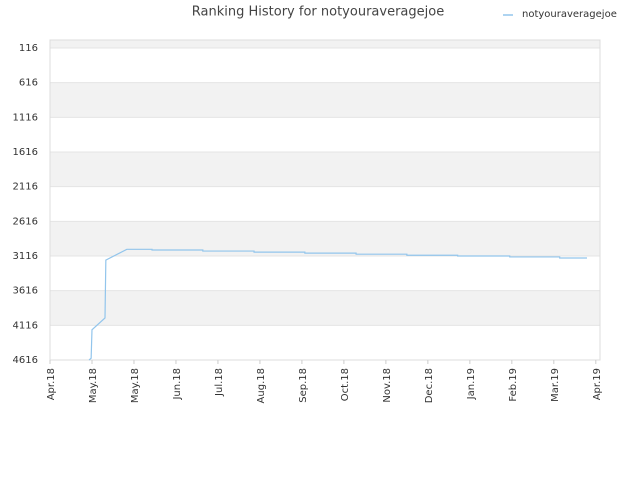 The image size is (640, 480). Describe the element at coordinates (25, 360) in the screenshot. I see `y-tick-label: 4616` at that location.